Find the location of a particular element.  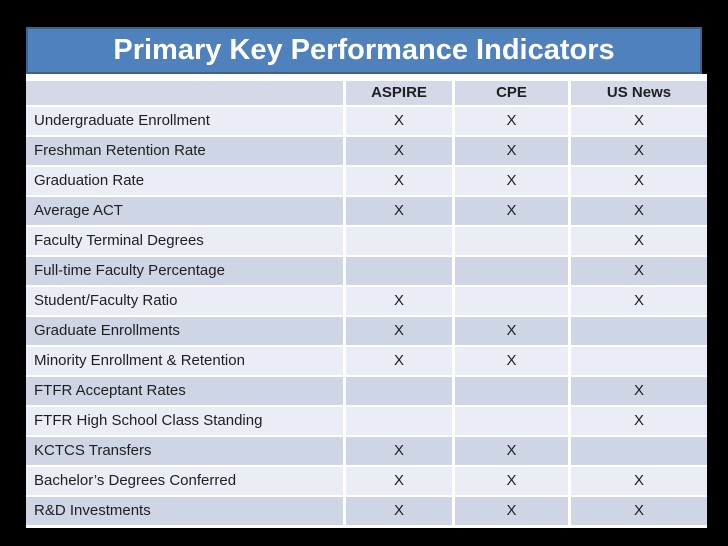

table-row: Average ACT X X X is located at coordinates (366, 211).